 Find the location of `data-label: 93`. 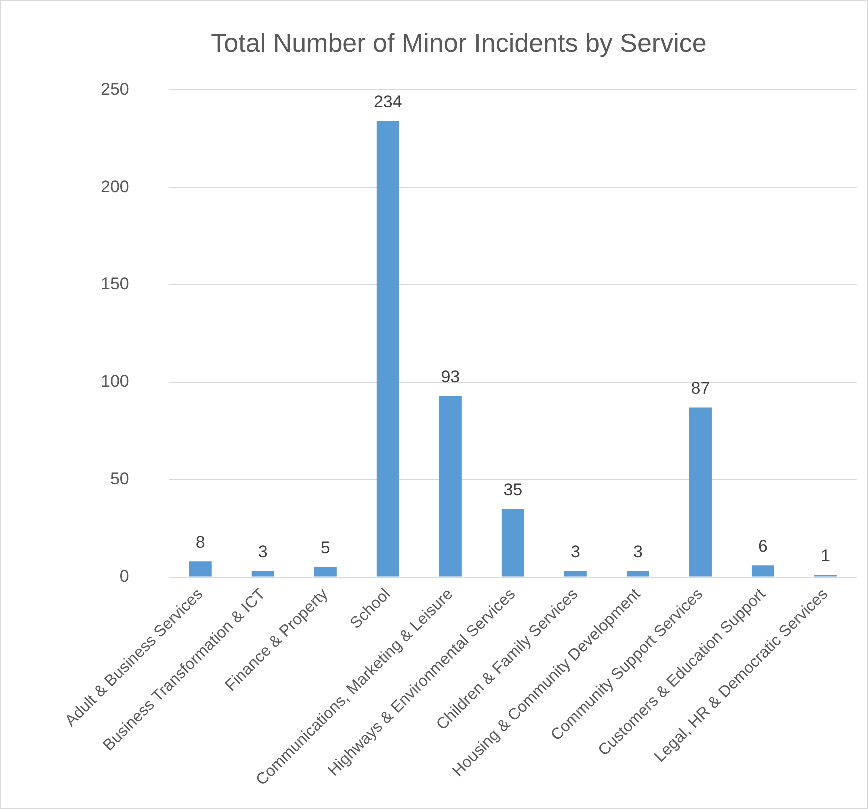

data-label: 93 is located at coordinates (450, 376).